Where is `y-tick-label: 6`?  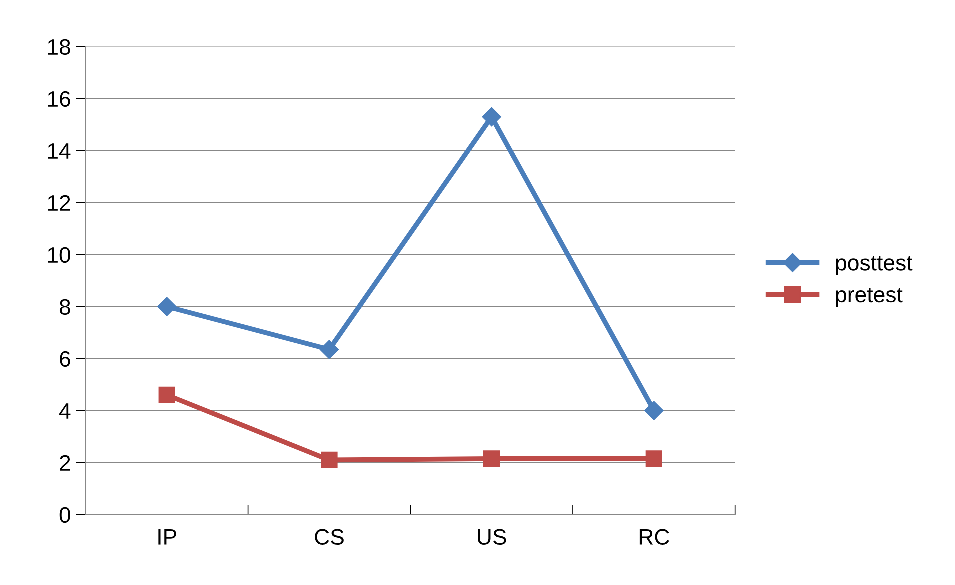
y-tick-label: 6 is located at coordinates (65, 359).